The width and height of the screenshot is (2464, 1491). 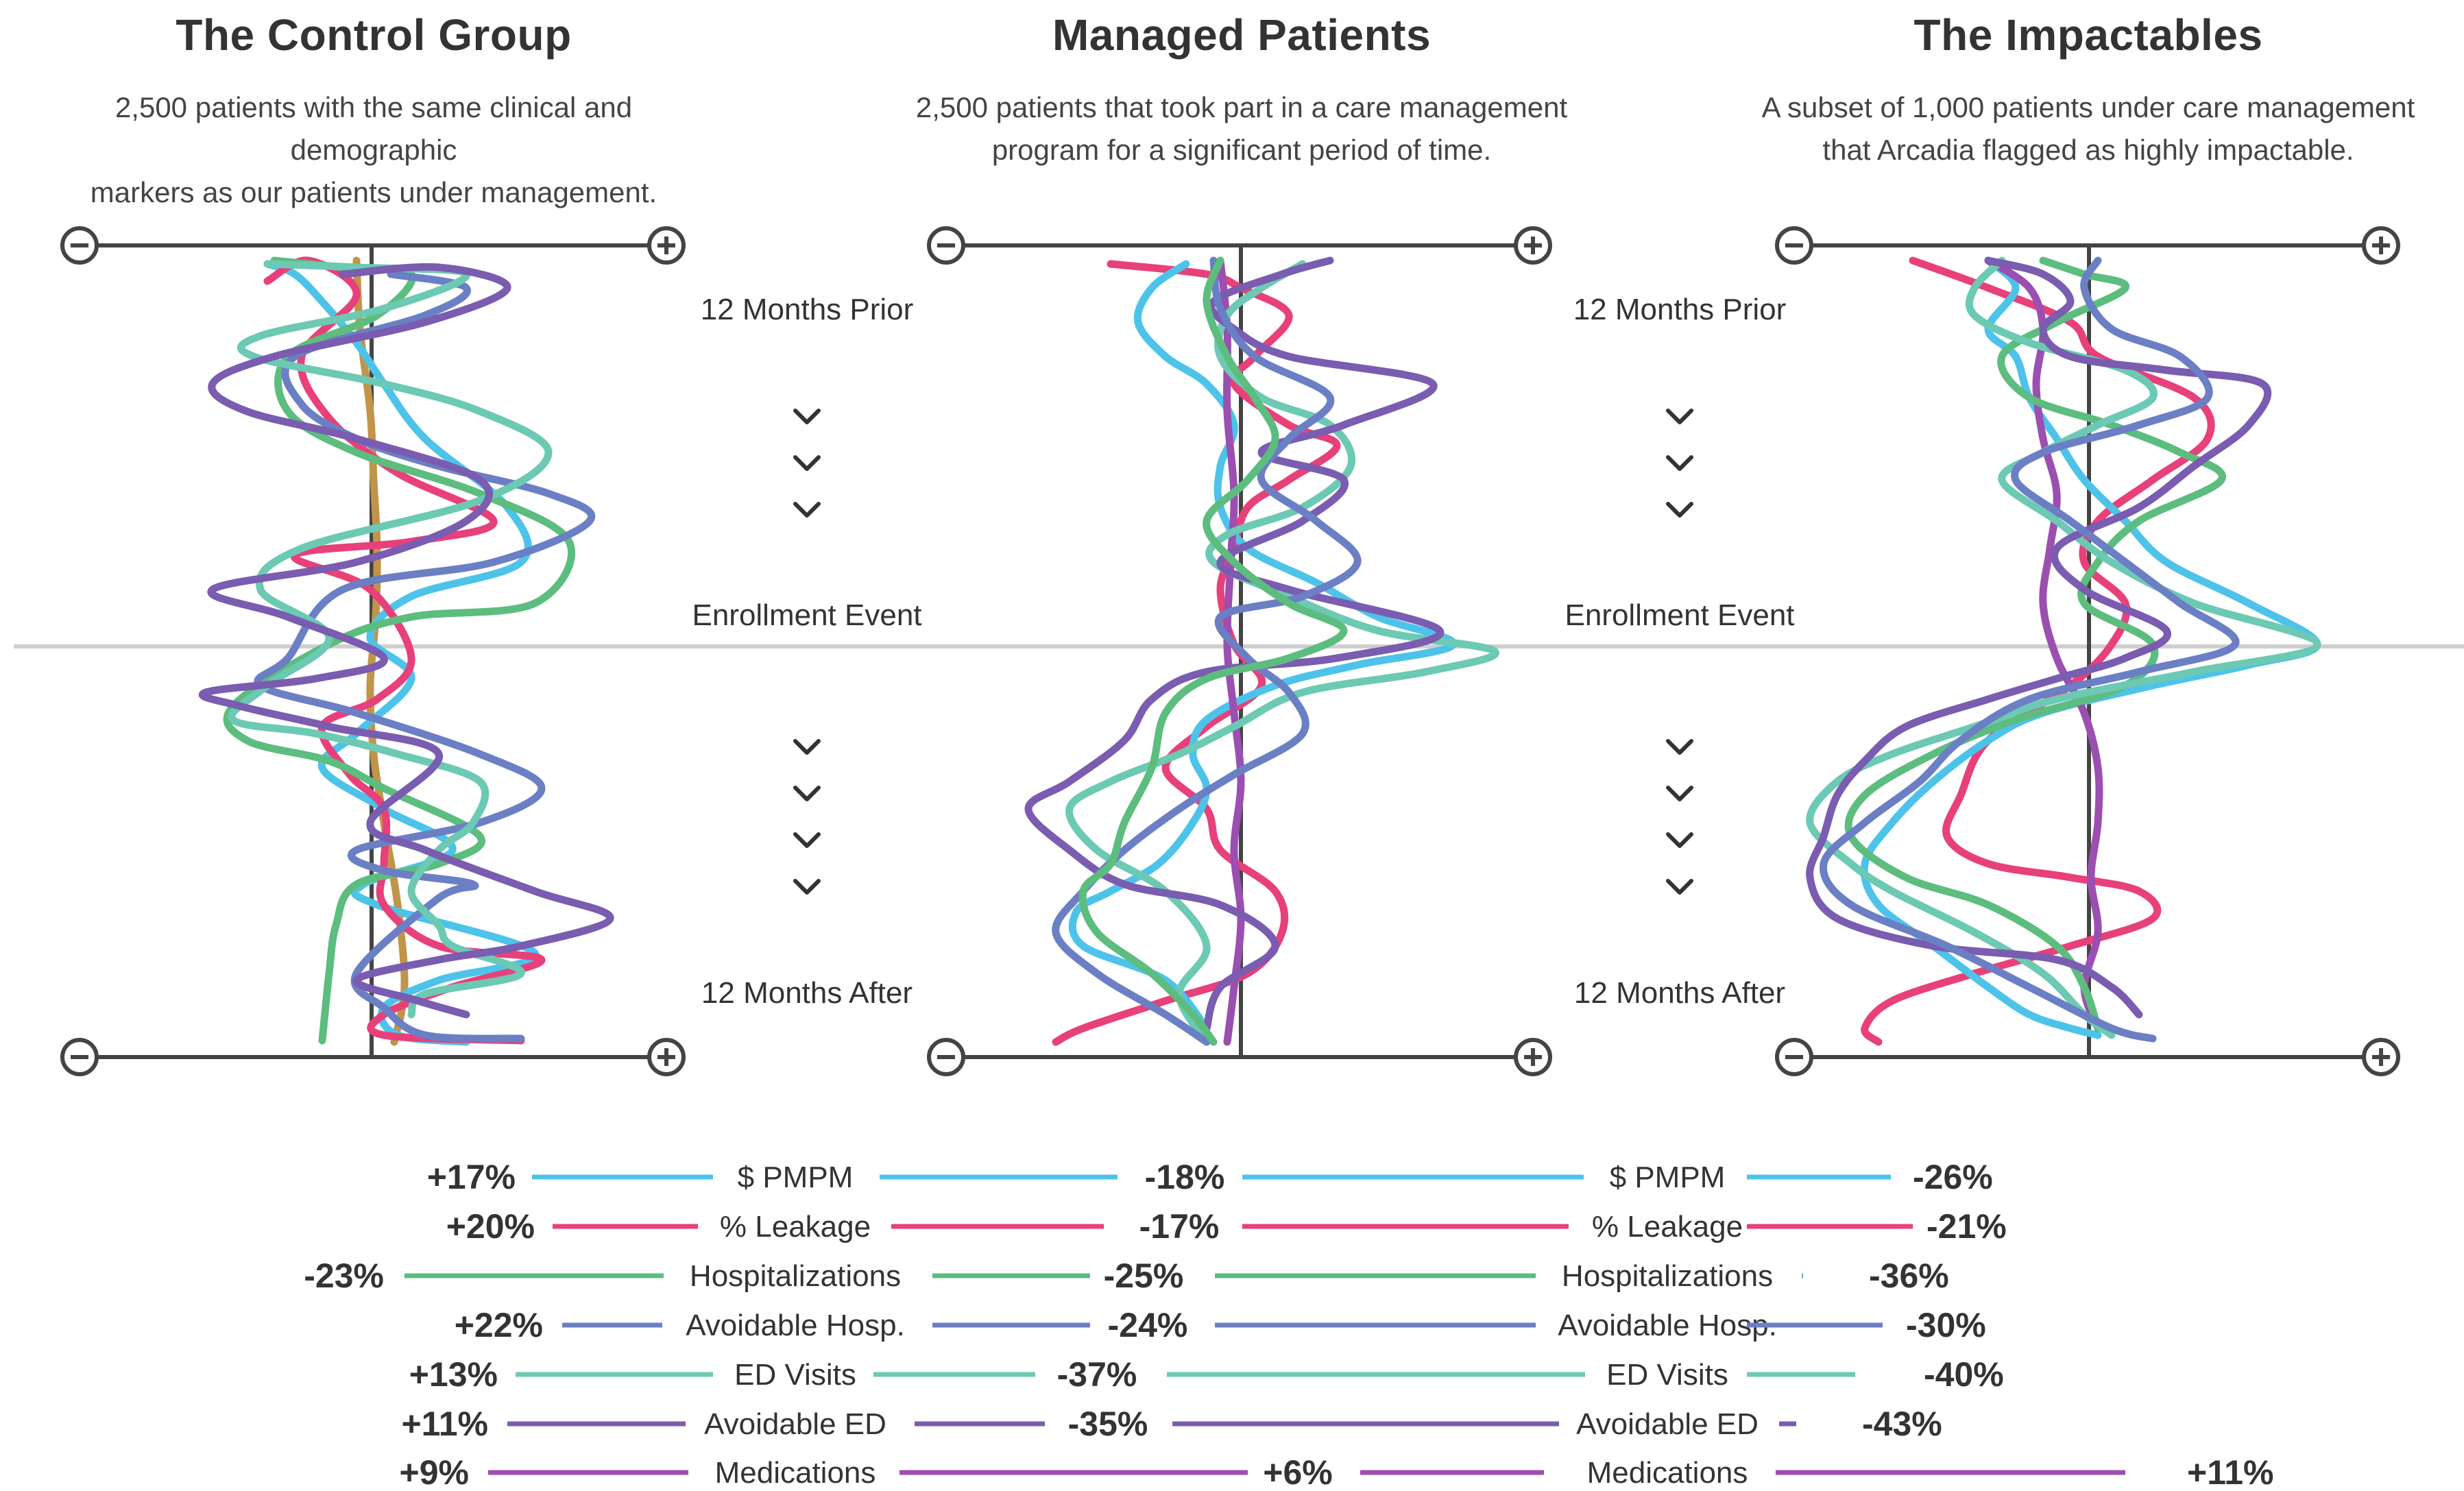 What do you see at coordinates (1297, 1472) in the screenshot?
I see `managed-change-value: +6%` at bounding box center [1297, 1472].